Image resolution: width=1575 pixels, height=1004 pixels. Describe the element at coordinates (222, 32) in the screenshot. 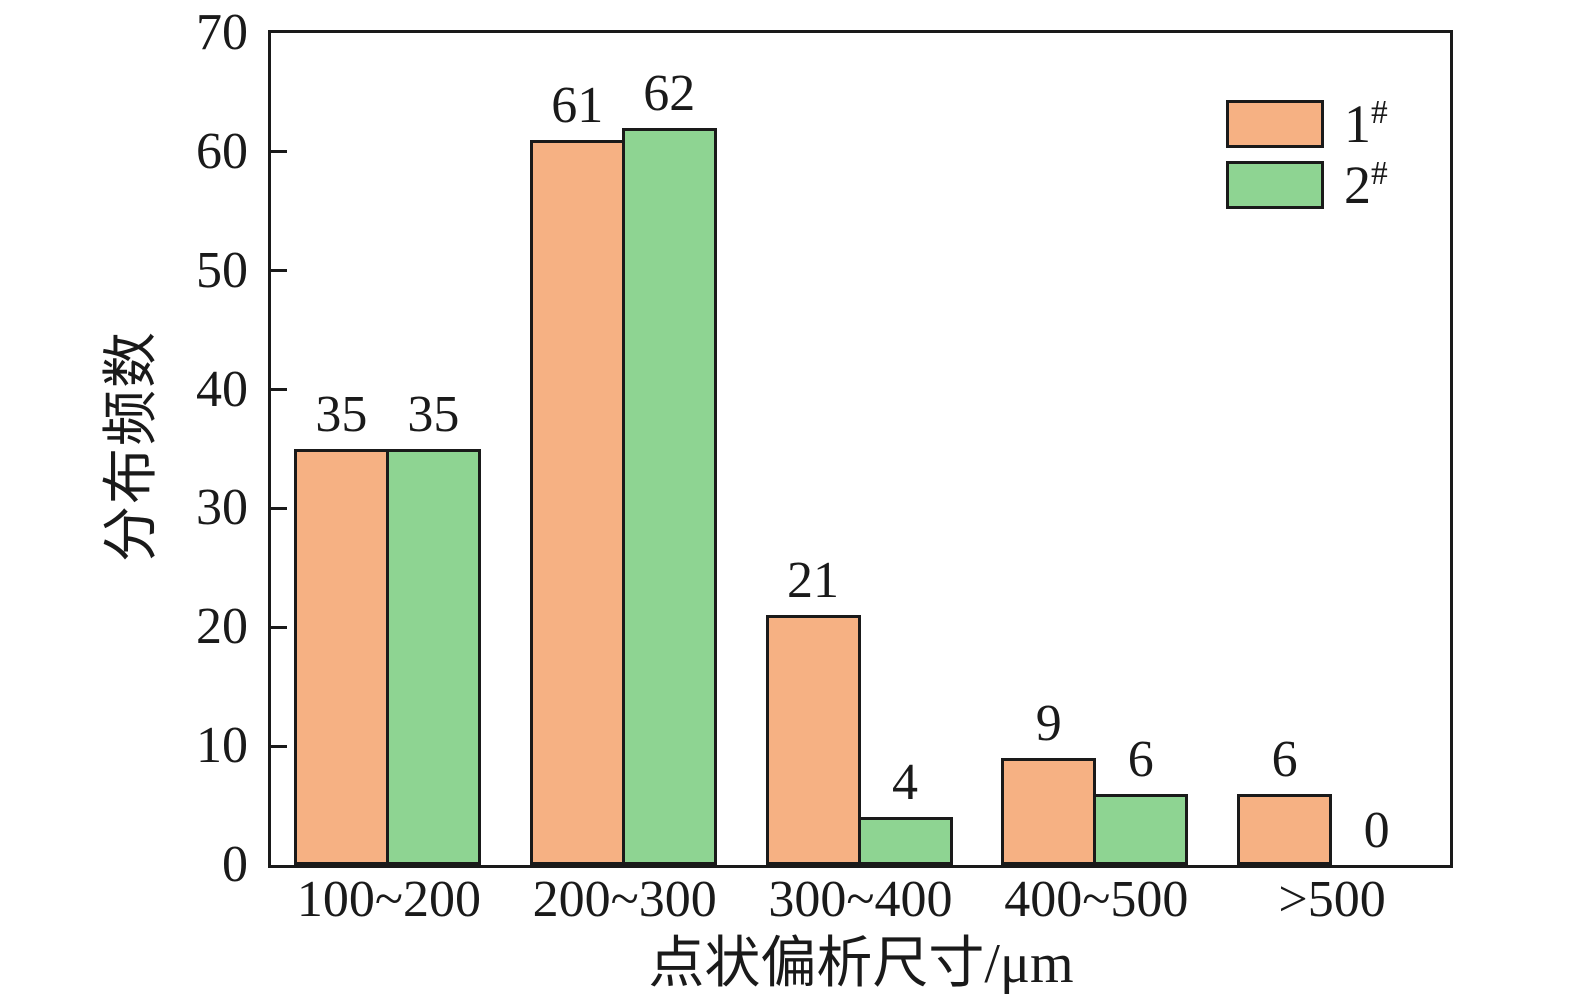

I see `y-tick-label-70: 70` at that location.